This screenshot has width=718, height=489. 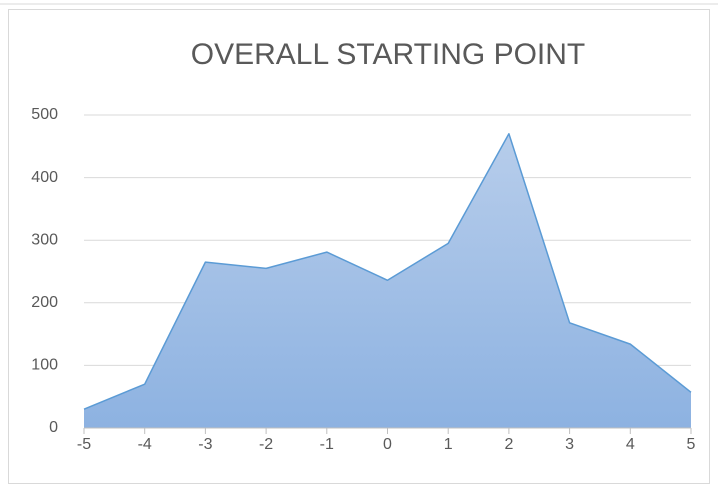 I want to click on y-tick-label: 0, so click(x=53, y=427).